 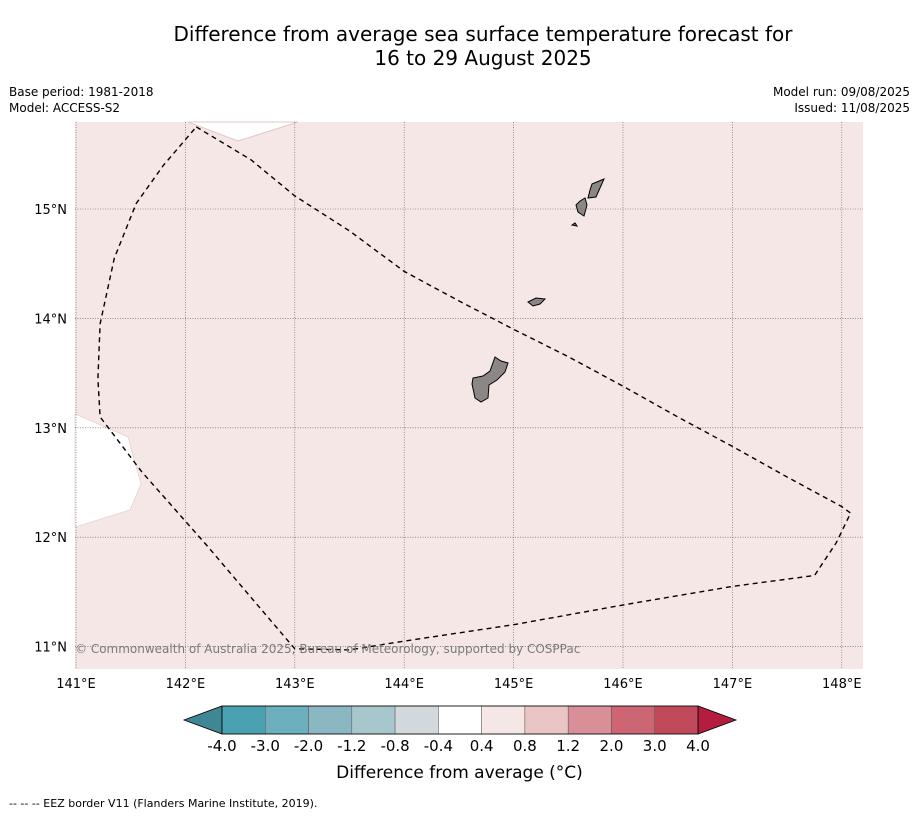 I want to click on island-tinian, so click(x=581, y=207).